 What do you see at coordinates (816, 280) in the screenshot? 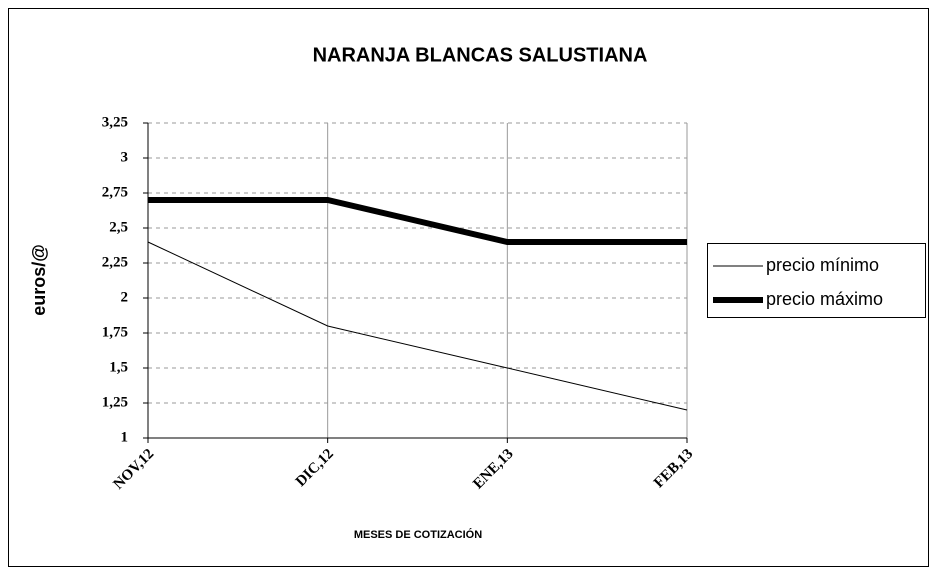
I see `legend` at bounding box center [816, 280].